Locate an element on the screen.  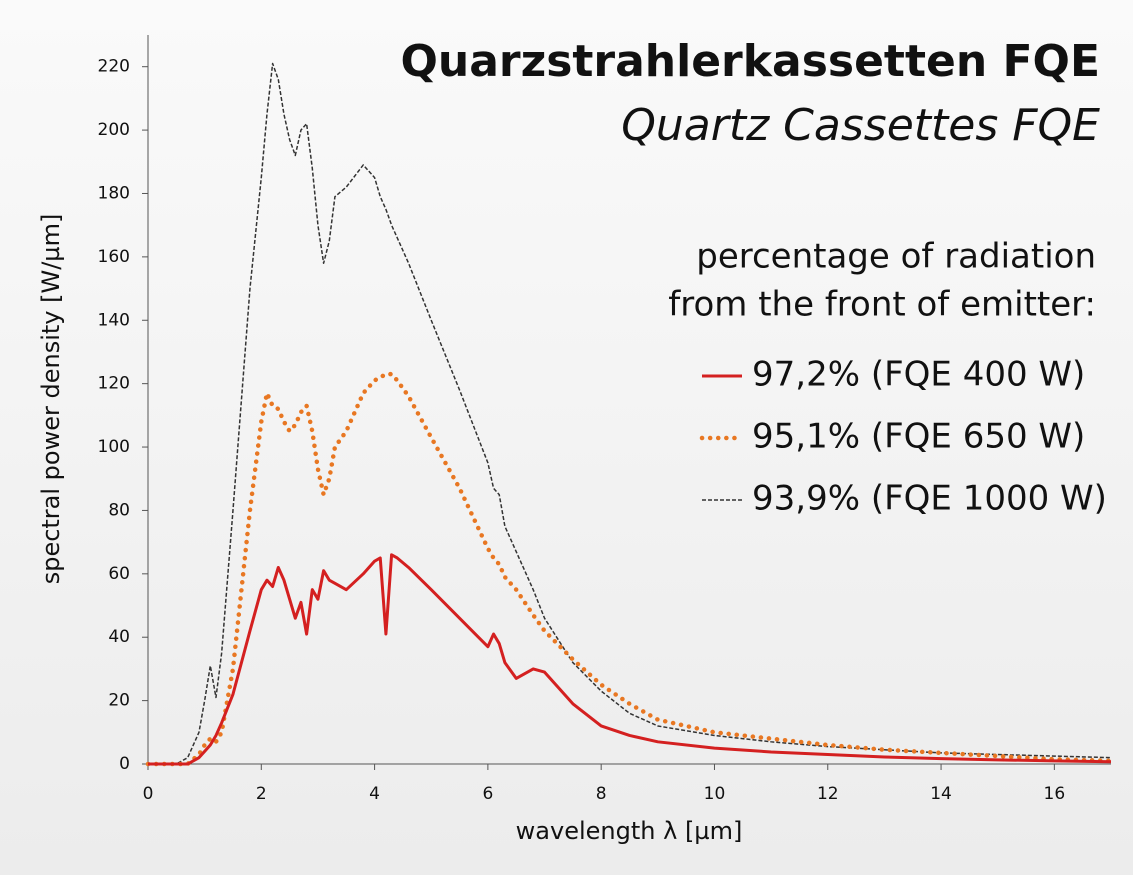
x-axis-label: wavelength λ [µm] is located at coordinates (629, 831).